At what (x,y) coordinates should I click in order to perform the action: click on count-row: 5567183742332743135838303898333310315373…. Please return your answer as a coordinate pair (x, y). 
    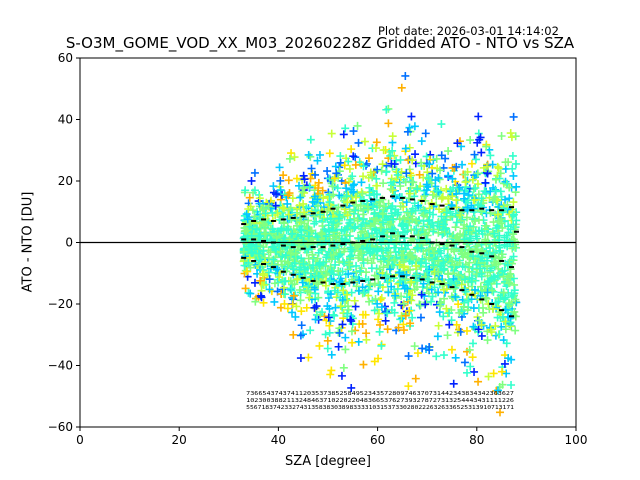
    Looking at the image, I should click on (380, 408).